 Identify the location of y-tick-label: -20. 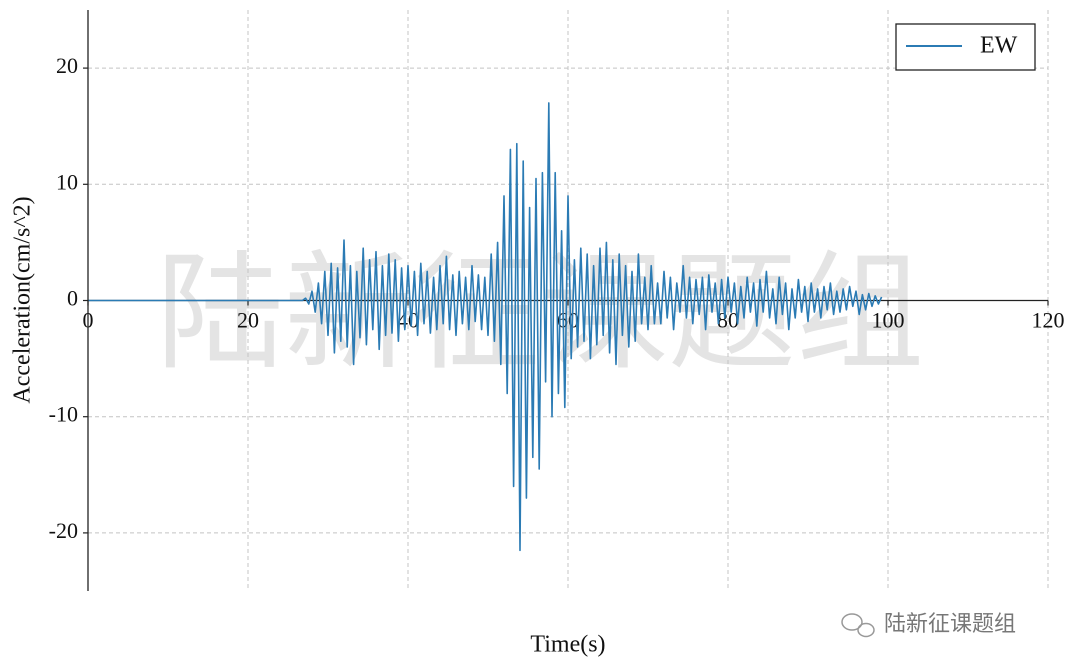
(63, 530).